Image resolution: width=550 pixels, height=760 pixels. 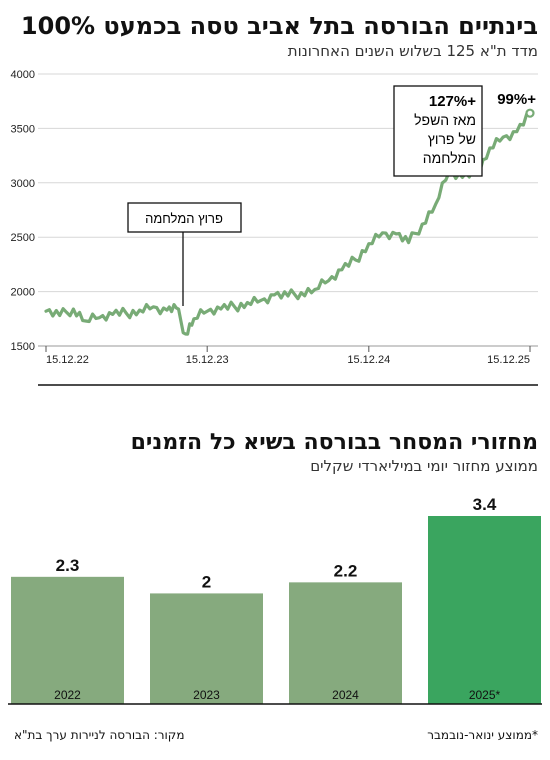 I want to click on line-chart-title: בינתיים הבורסה בתל אביב טסה בכמעט 100%, so click(x=279, y=26).